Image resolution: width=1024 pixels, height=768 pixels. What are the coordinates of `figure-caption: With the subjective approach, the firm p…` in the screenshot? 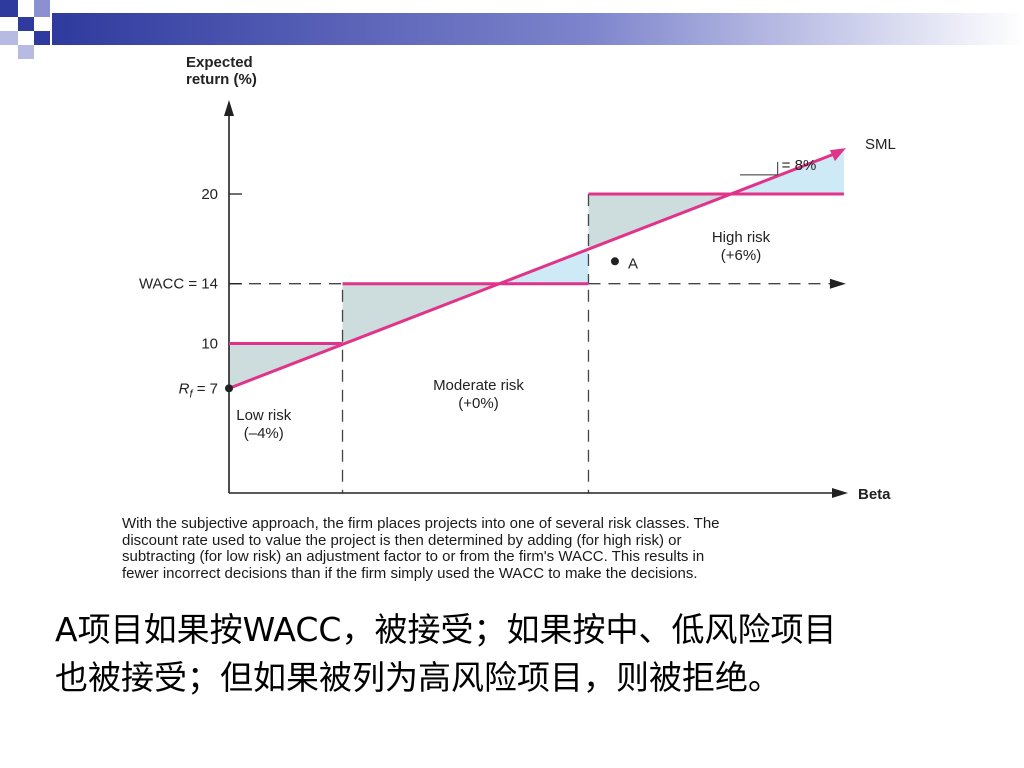 It's located at (512, 548).